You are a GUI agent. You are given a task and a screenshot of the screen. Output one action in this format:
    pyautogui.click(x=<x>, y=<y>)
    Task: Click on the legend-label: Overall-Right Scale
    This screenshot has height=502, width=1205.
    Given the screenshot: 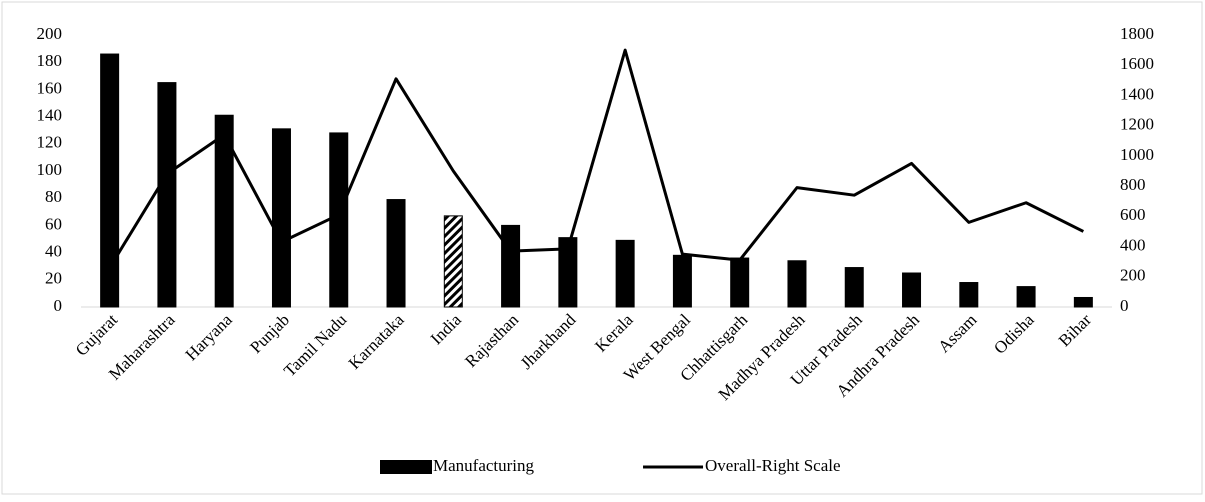 What is the action you would take?
    pyautogui.click(x=773, y=465)
    